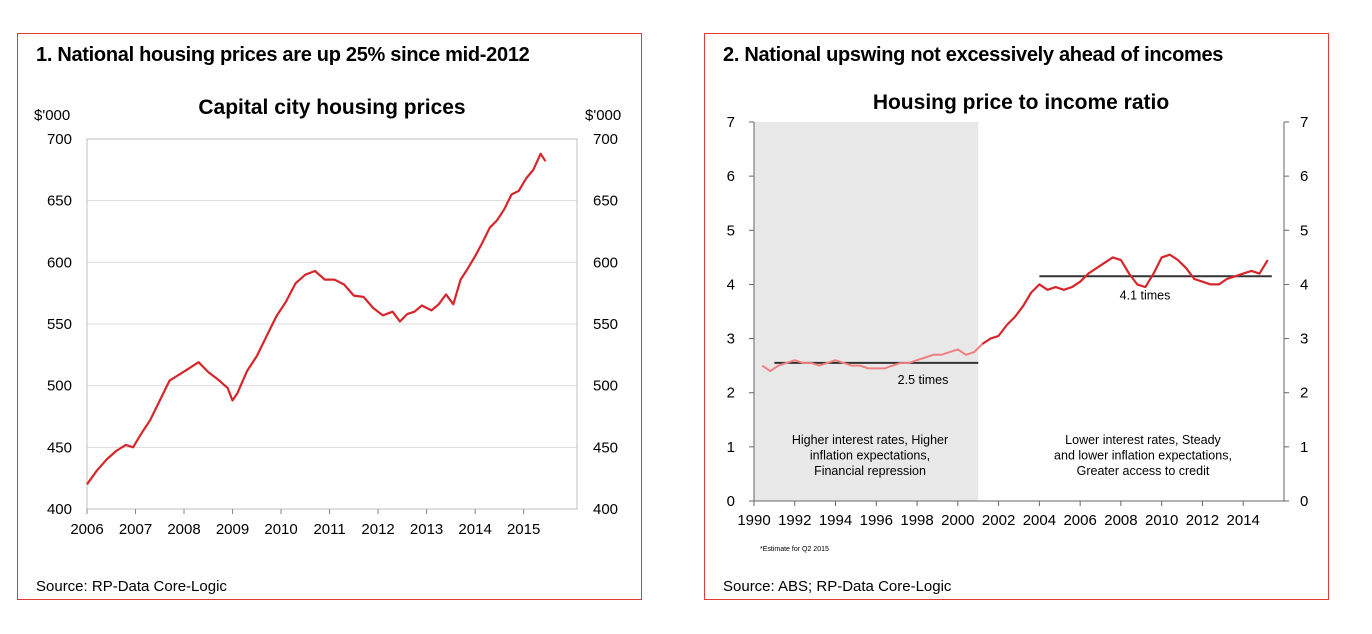 This screenshot has width=1372, height=634. I want to click on x-tick-label: 1996, so click(876, 520).